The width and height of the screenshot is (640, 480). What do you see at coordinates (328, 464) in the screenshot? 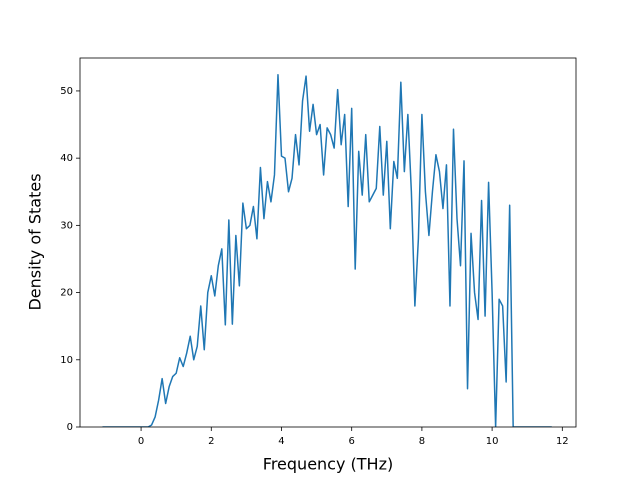
I see `x-axis-label: Frequency (THz)` at bounding box center [328, 464].